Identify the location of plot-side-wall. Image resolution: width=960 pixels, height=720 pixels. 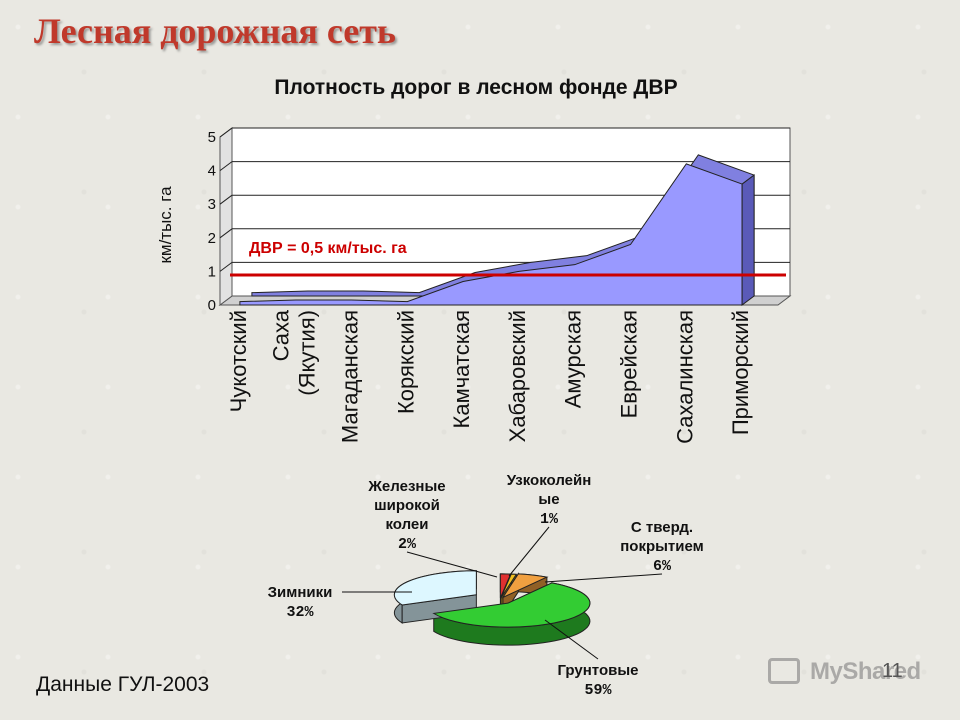
(226, 216).